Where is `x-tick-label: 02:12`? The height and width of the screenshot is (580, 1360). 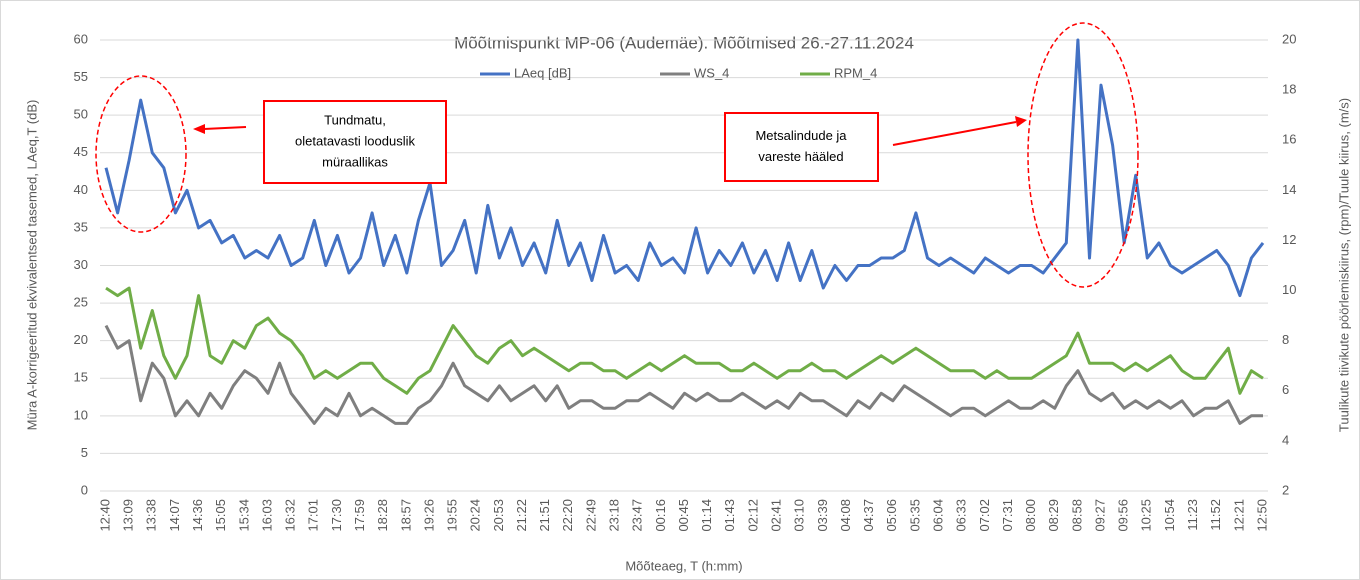 x-tick-label: 02:12 is located at coordinates (752, 515).